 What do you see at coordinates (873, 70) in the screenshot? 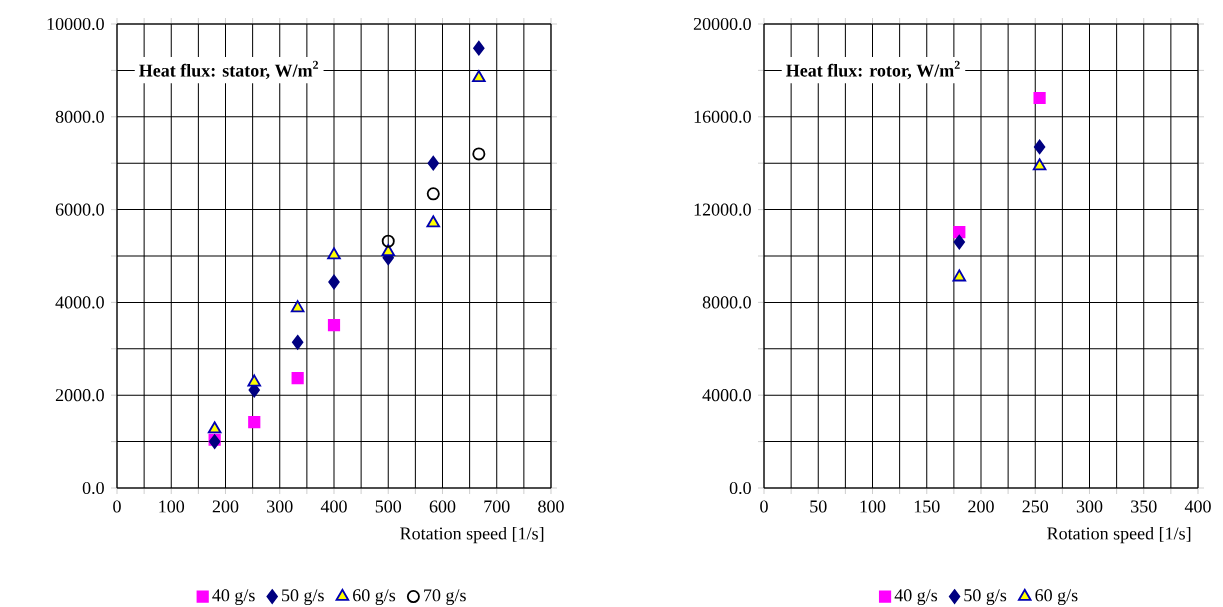
I see `text: Heat flux: rotor, W/m$^{2}$` at bounding box center [873, 70].